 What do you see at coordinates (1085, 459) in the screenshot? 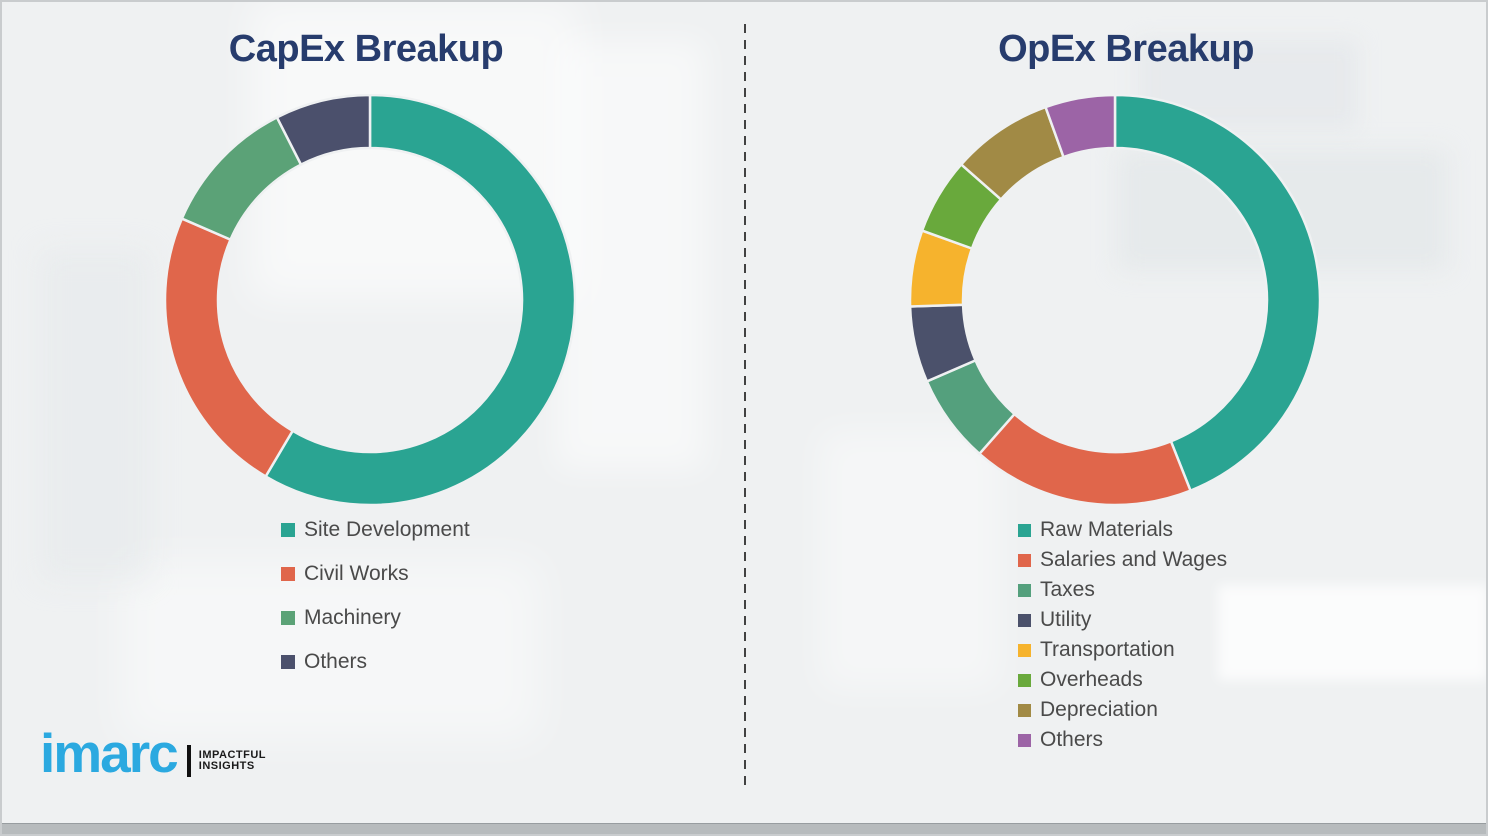
I see `donut-segment-salaries-and-wages` at bounding box center [1085, 459].